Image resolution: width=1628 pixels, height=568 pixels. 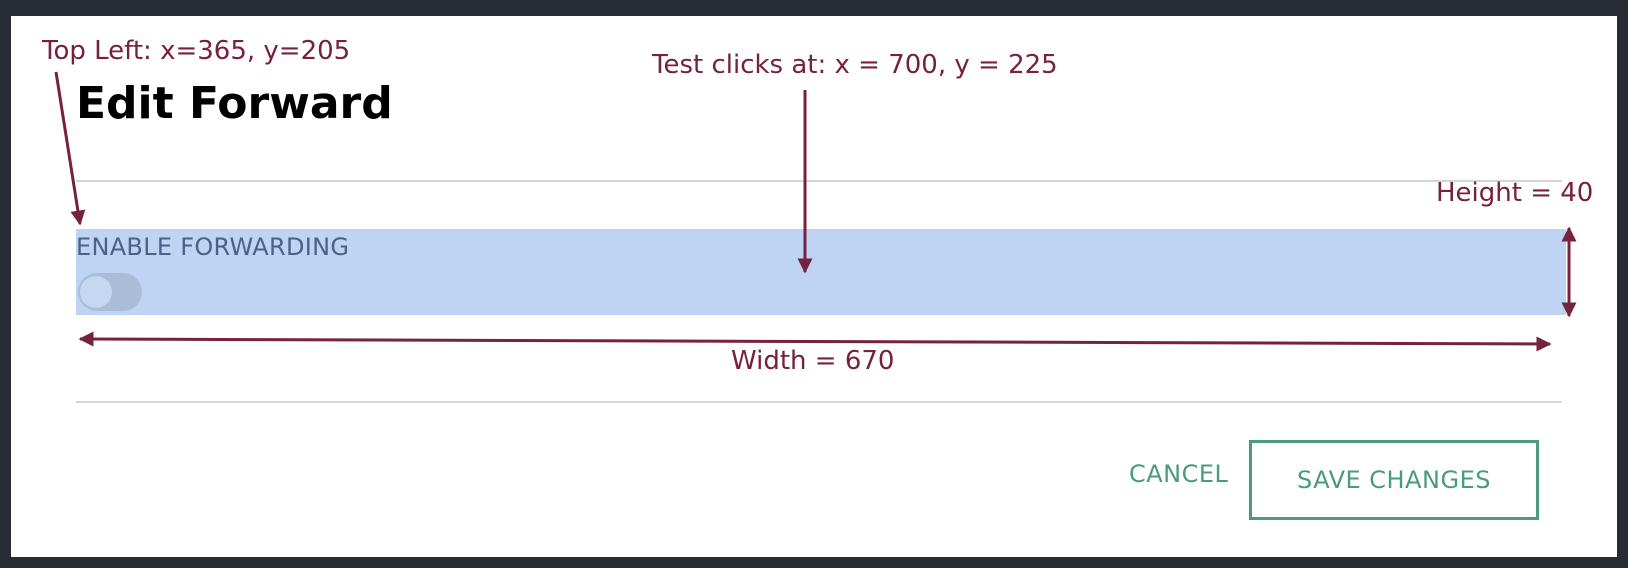 I want to click on enable-forwarding-toggle, so click(x=110, y=292).